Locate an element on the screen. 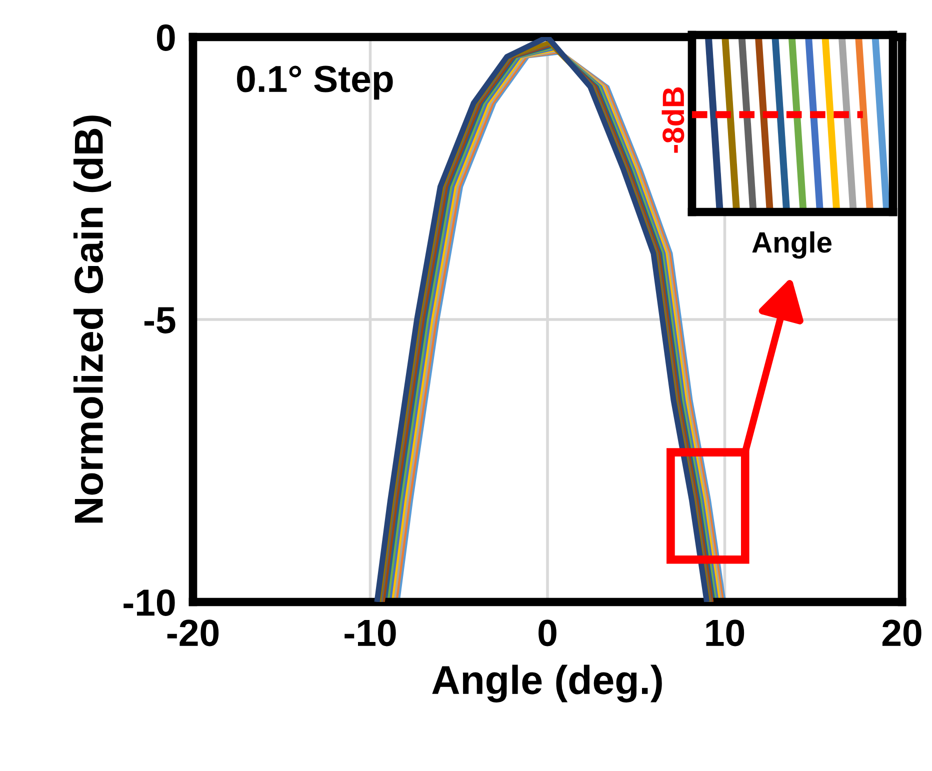  y-tick-label: -5 is located at coordinates (160, 320).